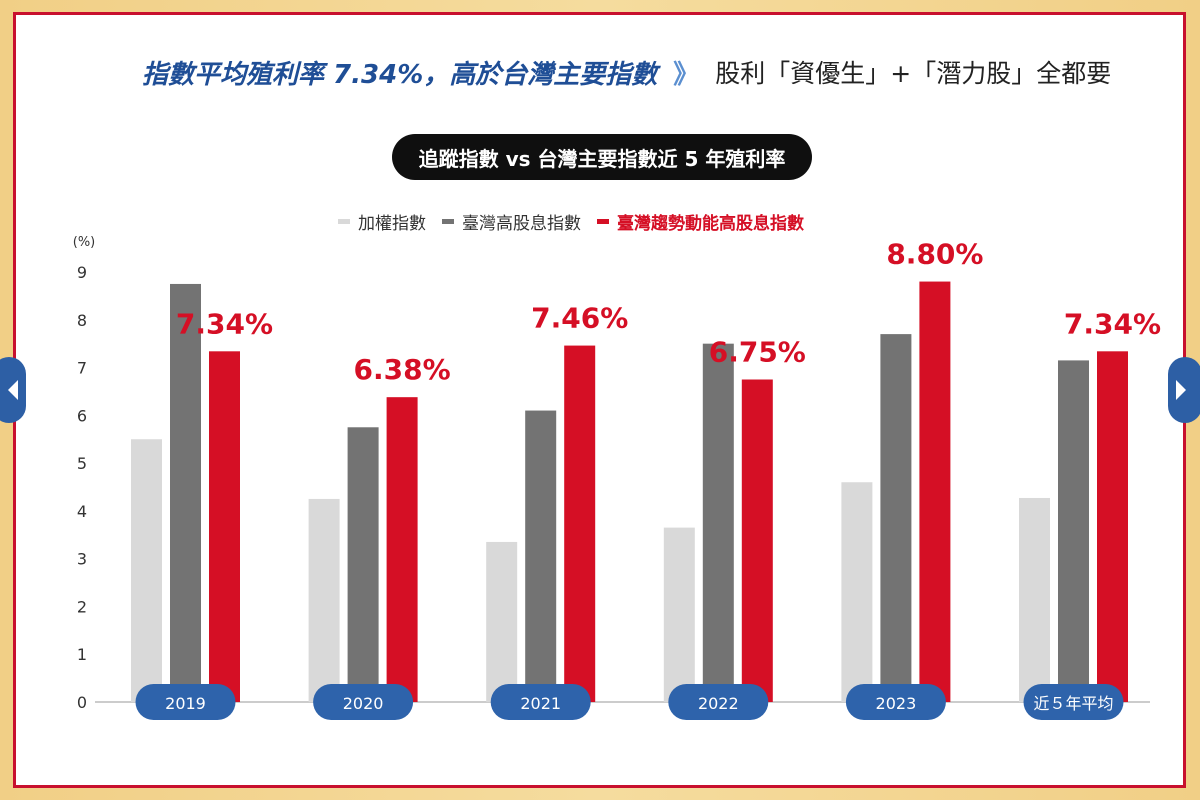  I want to click on legend-item-momentum: 臺灣趨勢動能高股息指數, so click(700, 221).